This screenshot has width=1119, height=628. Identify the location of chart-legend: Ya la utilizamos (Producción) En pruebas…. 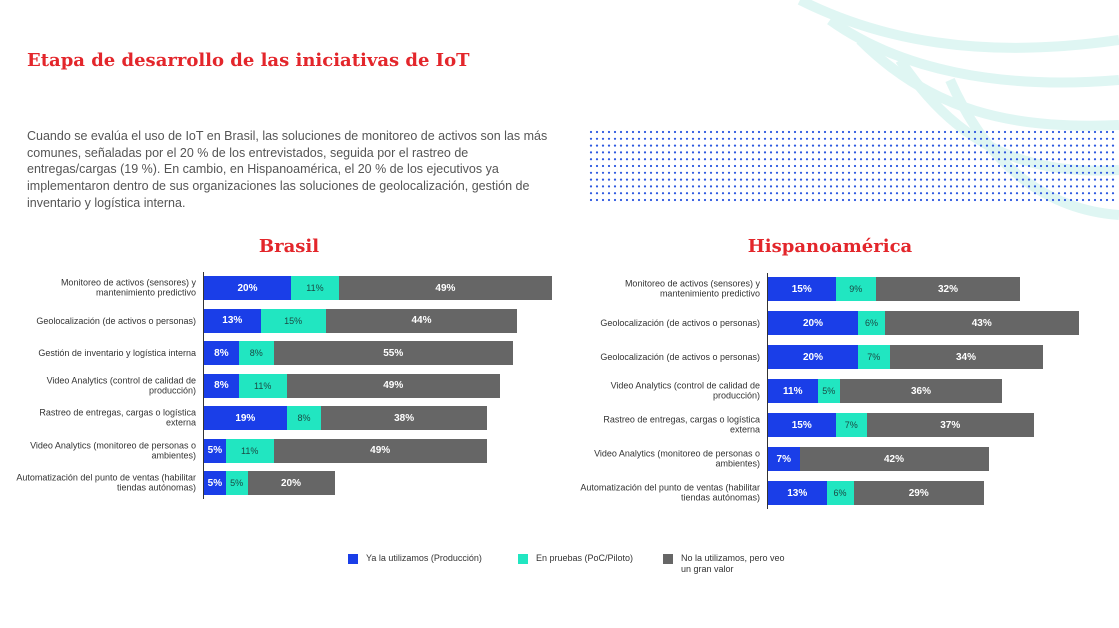
(559, 573).